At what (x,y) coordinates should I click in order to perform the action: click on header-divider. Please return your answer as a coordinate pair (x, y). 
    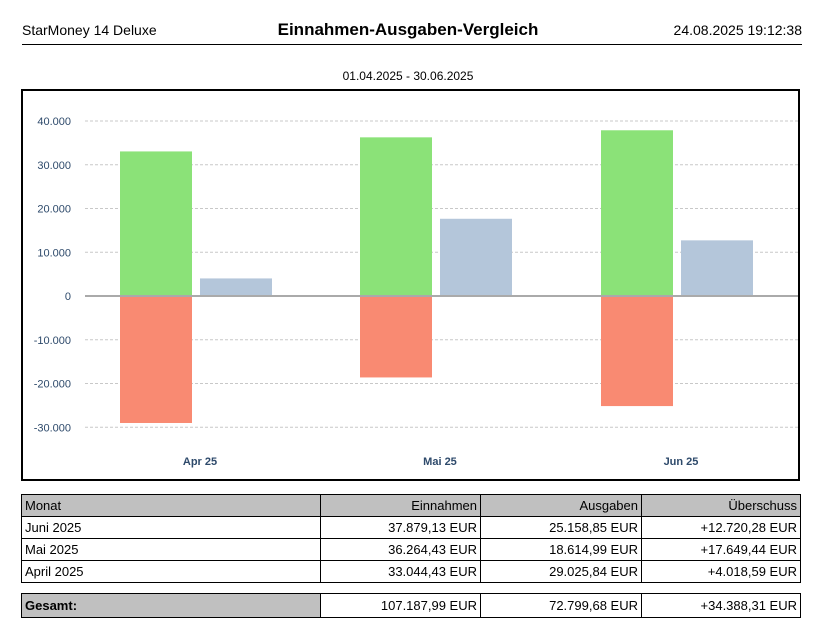
    Looking at the image, I should click on (412, 44).